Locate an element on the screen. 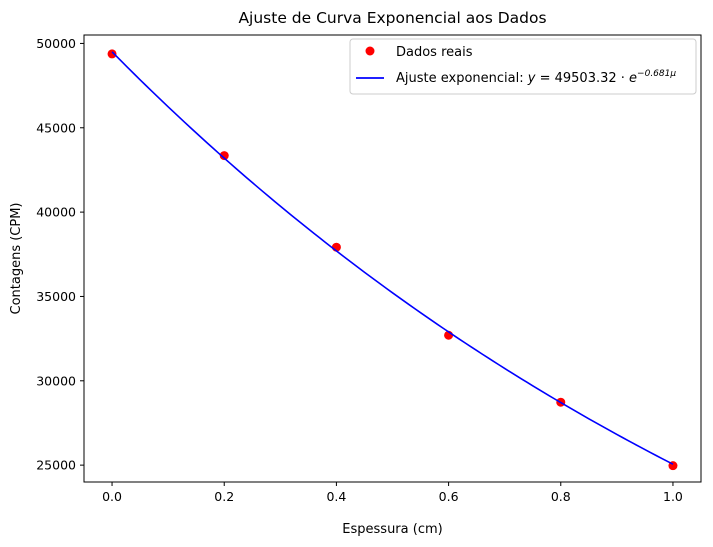  y-tick-label: 35000 is located at coordinates (56, 296).